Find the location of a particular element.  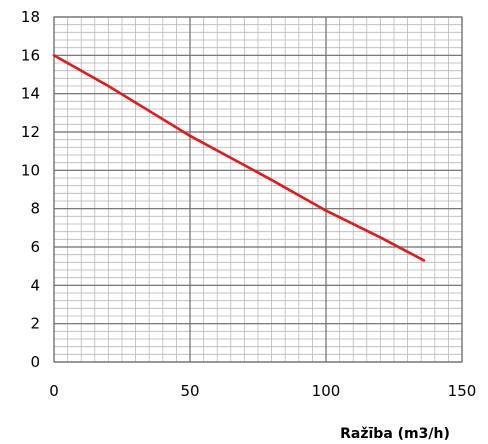

x-tick-label: 0 is located at coordinates (54, 391).